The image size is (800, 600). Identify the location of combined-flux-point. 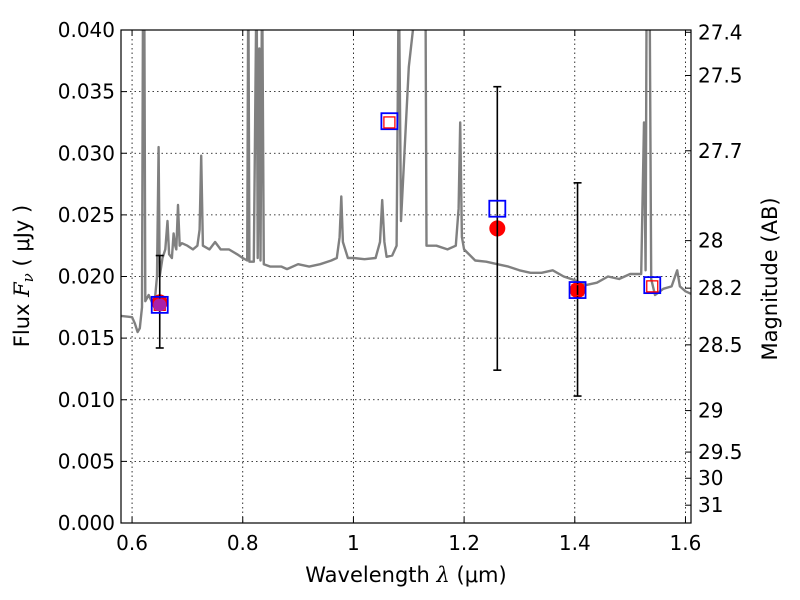
(160, 305).